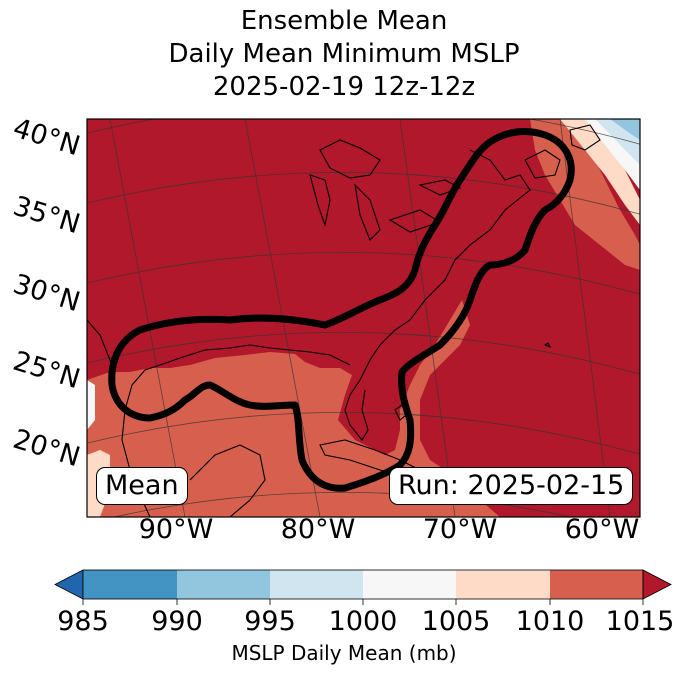  What do you see at coordinates (657, 584) in the screenshot?
I see `colorbar-extend-high` at bounding box center [657, 584].